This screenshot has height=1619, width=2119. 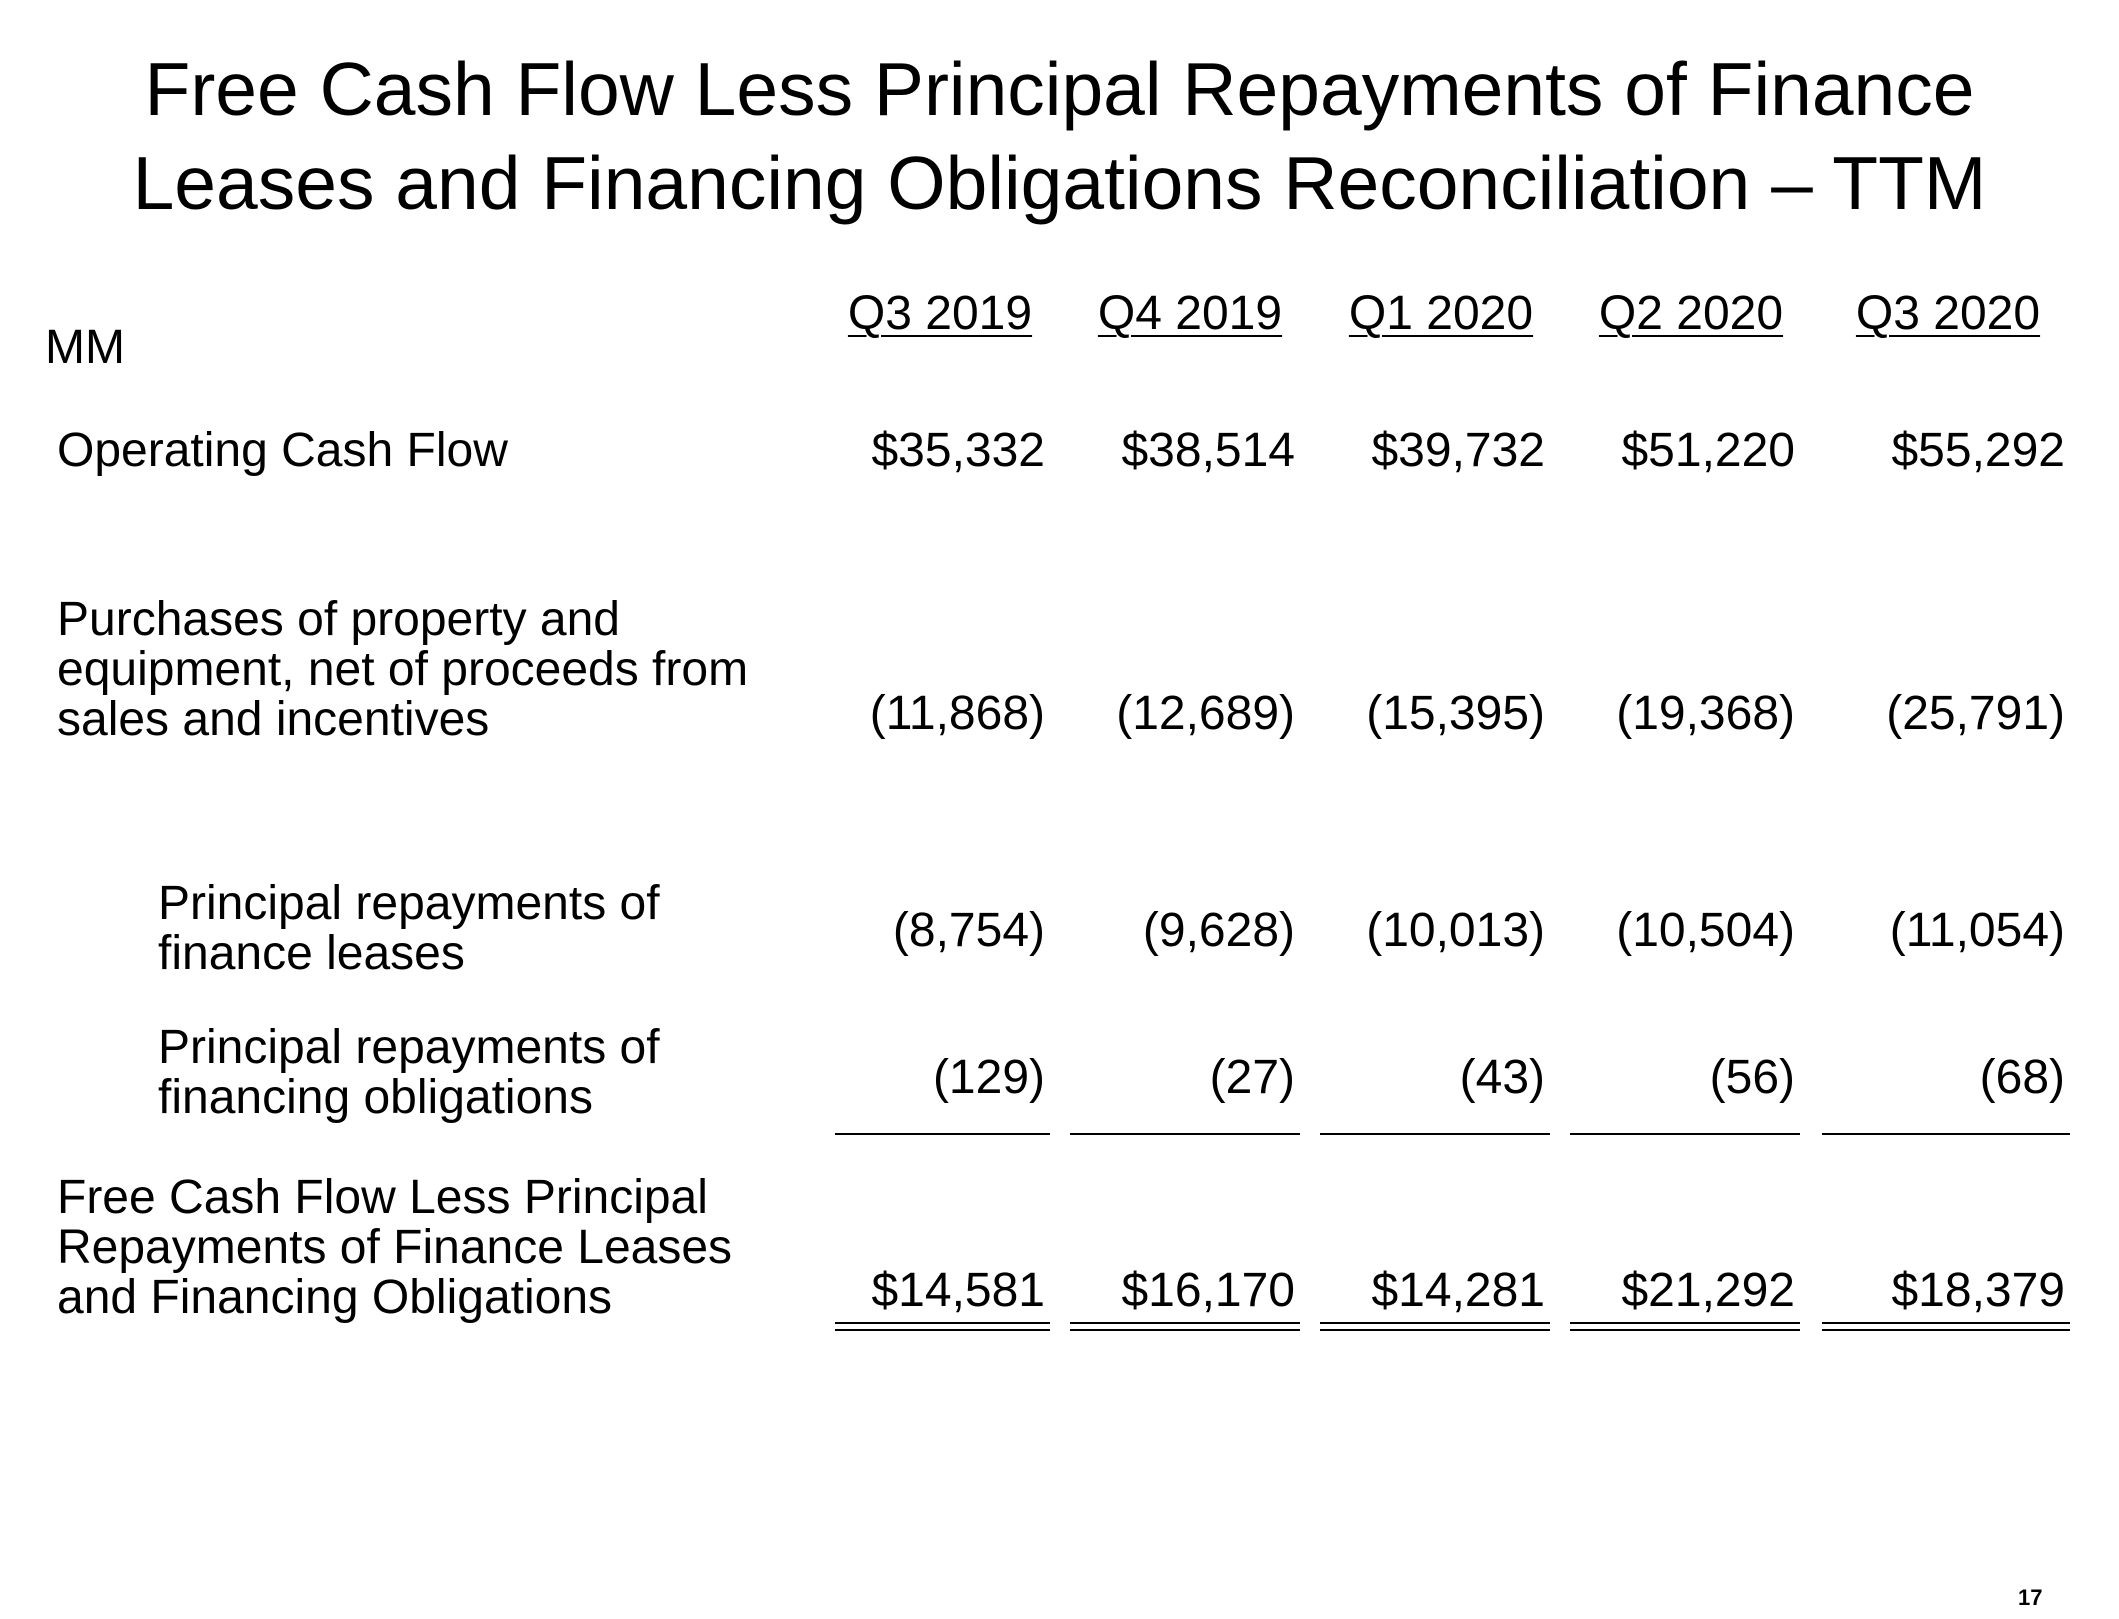 What do you see at coordinates (1502, 1077) in the screenshot?
I see `value-financing-obligations-q1-2020: (43)` at bounding box center [1502, 1077].